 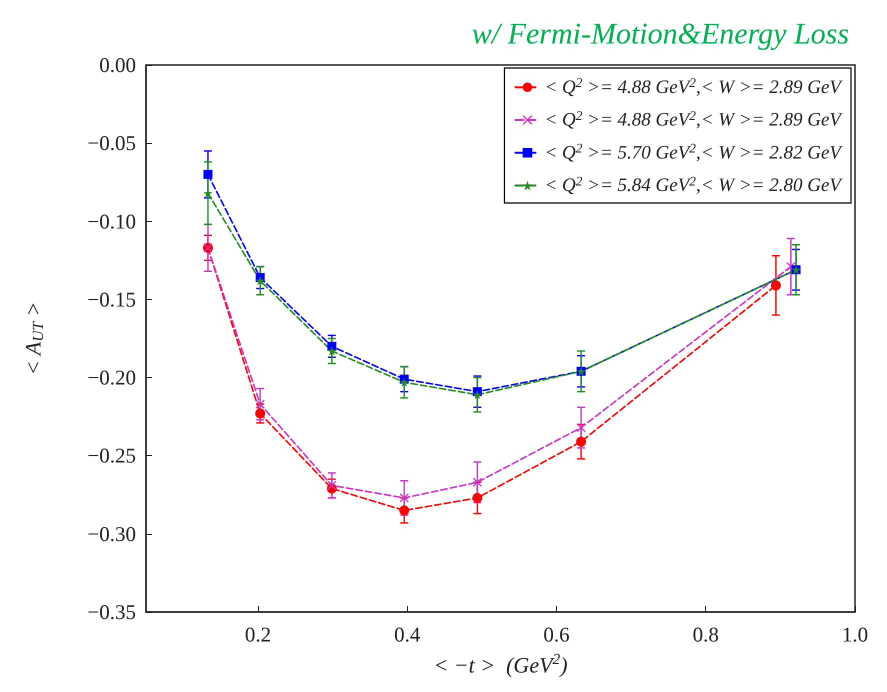 I want to click on y-tick-label: −0.20, so click(x=111, y=378).